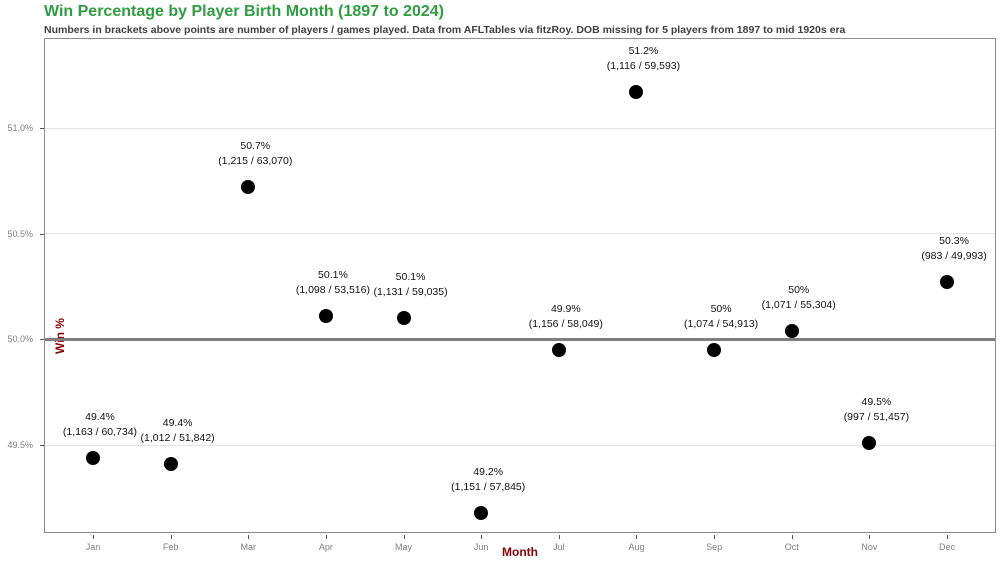 This screenshot has width=1000, height=563. What do you see at coordinates (488, 486) in the screenshot?
I see `point-detail-label: (1,151 / 57,845)` at bounding box center [488, 486].